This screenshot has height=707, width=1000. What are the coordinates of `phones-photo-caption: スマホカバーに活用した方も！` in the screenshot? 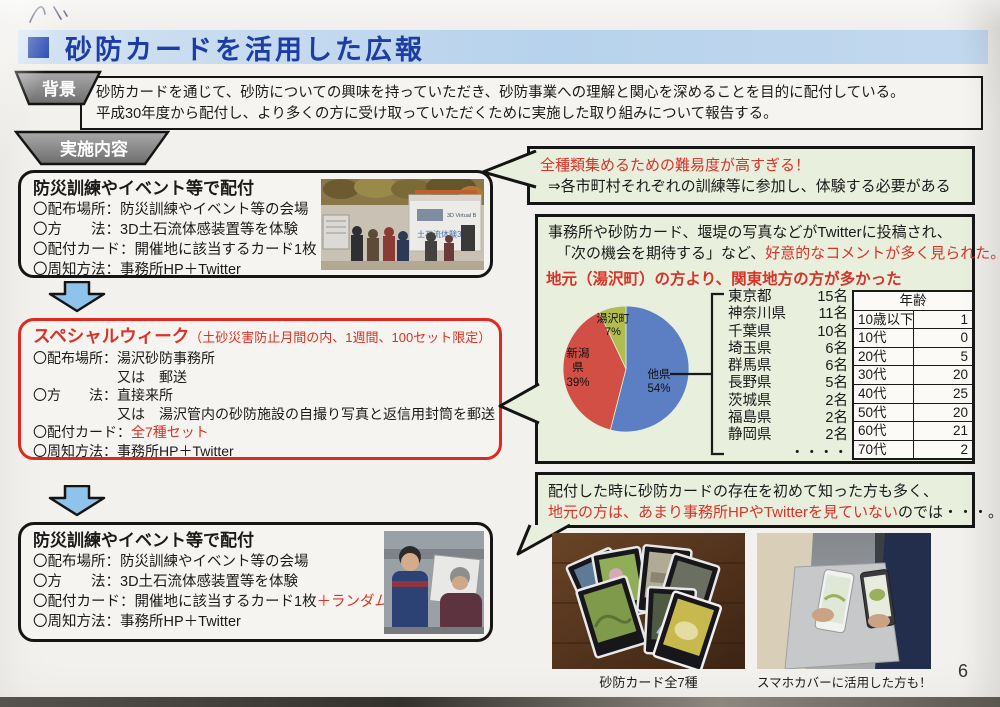 It's located at (844, 683).